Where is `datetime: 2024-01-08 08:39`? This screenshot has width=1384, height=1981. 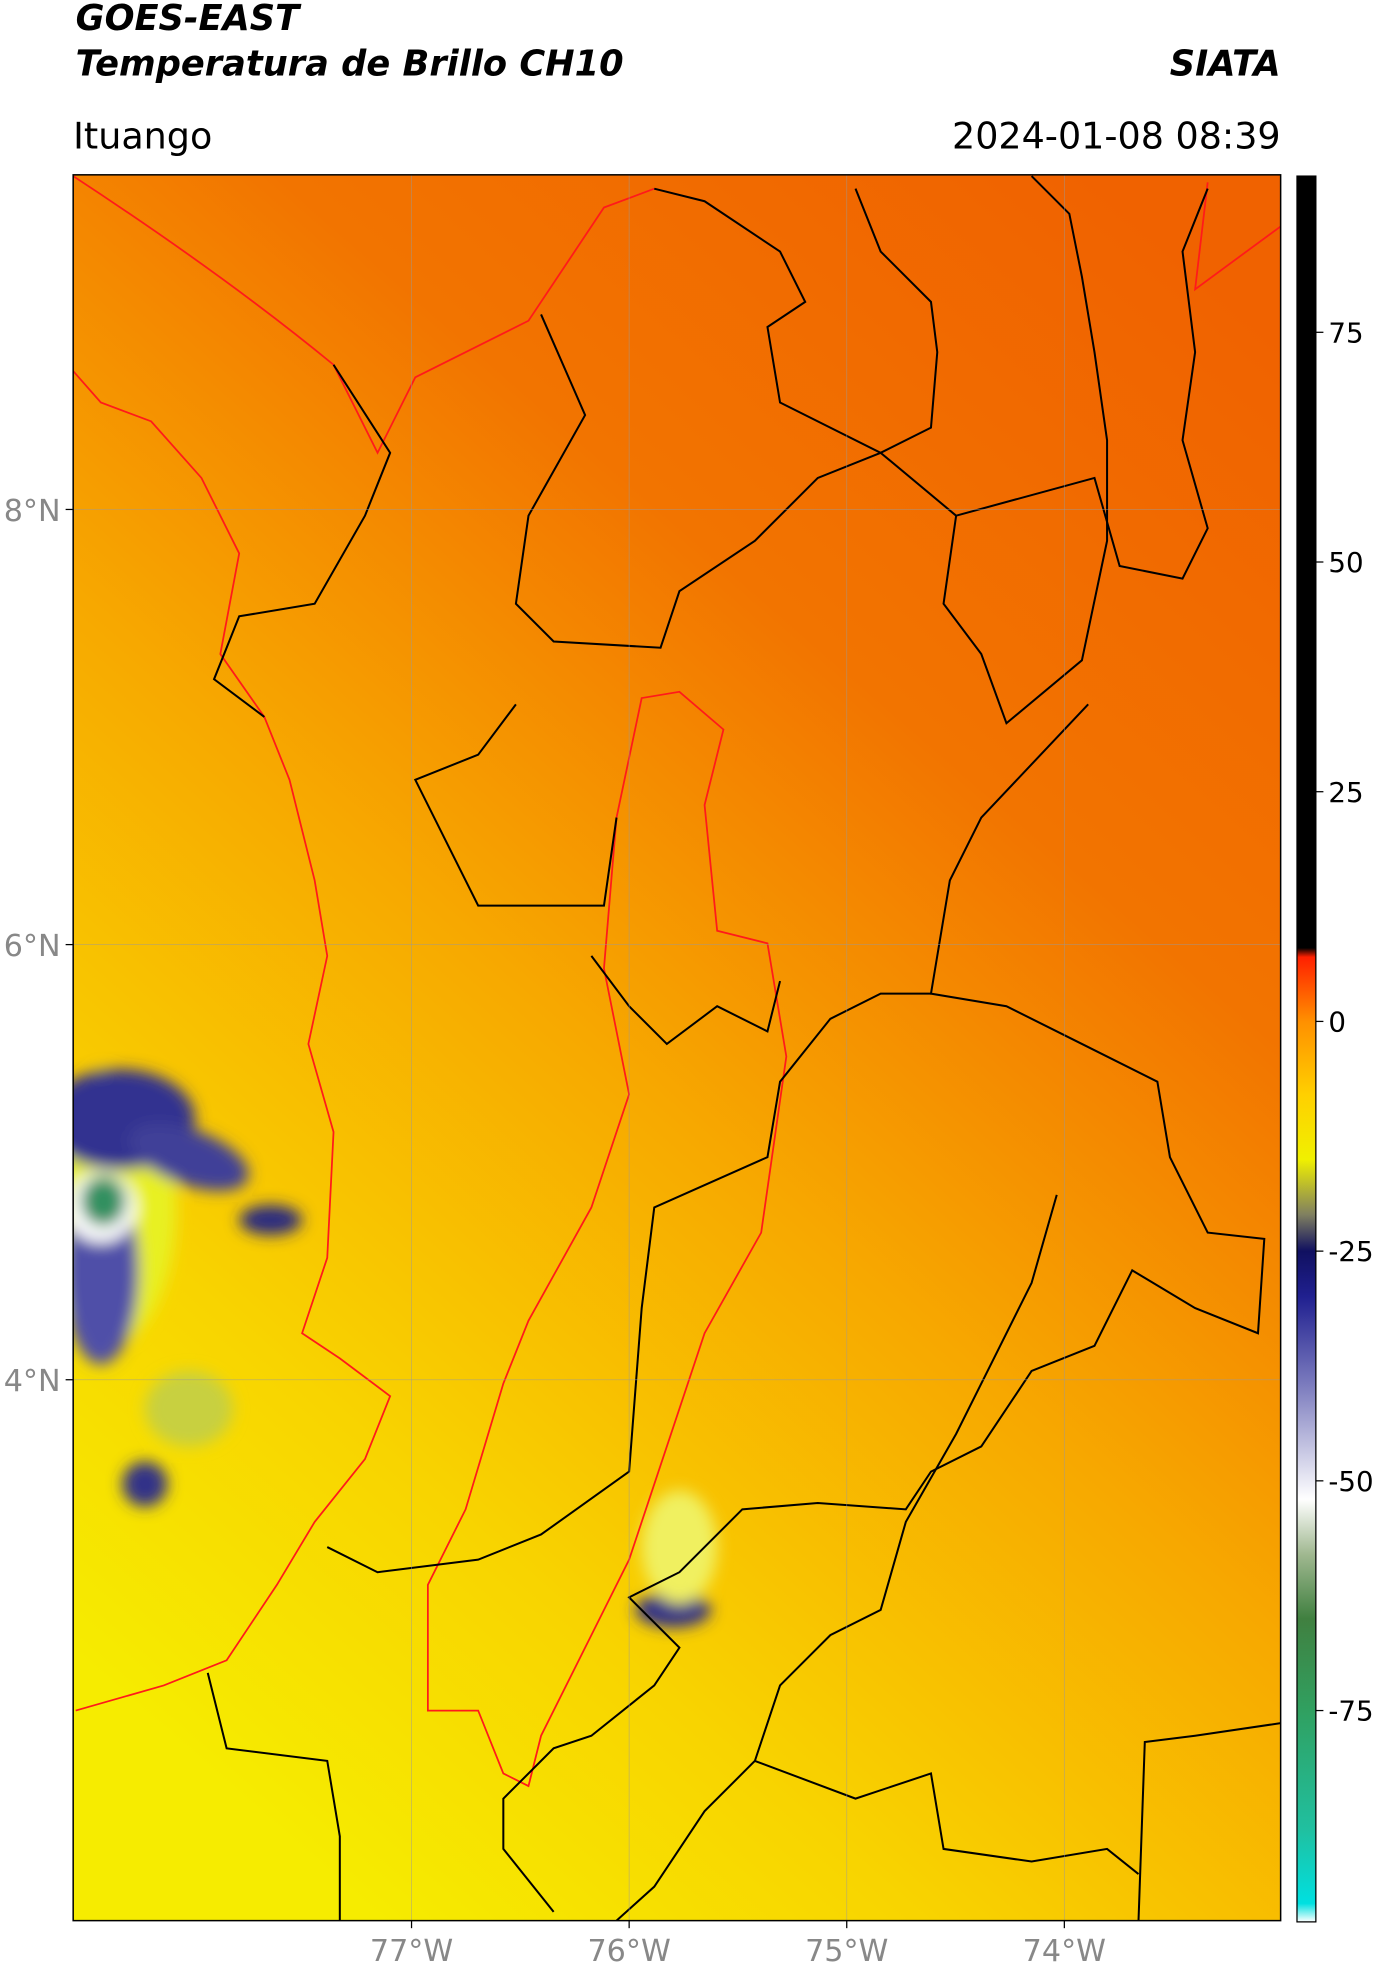 datetime: 2024-01-08 08:39 is located at coordinates (1116, 135).